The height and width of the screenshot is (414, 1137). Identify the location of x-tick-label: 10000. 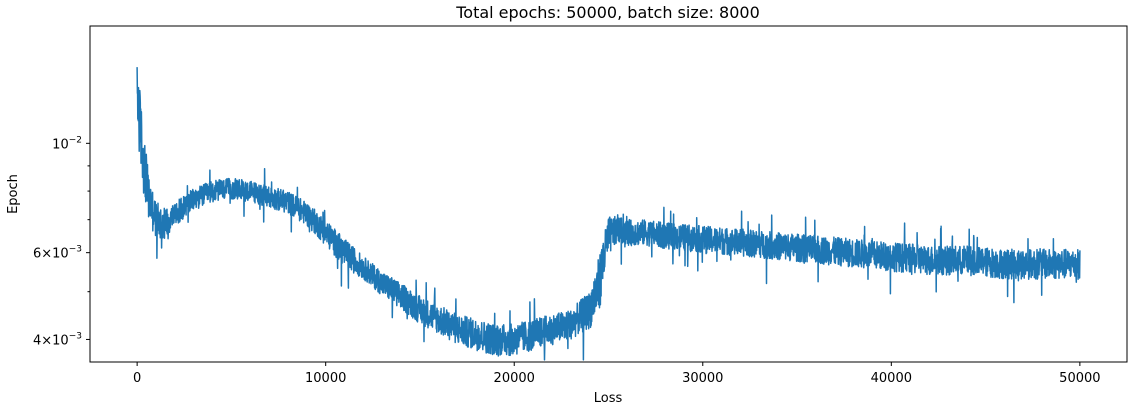
(325, 378).